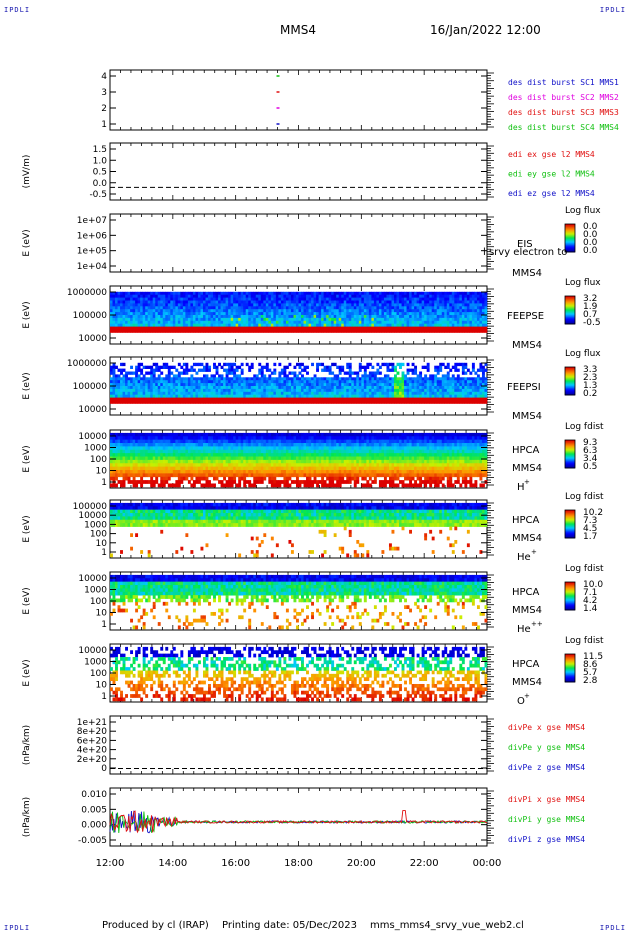 The image size is (630, 934). I want to click on y-tick-label: 100000, so click(90, 316).